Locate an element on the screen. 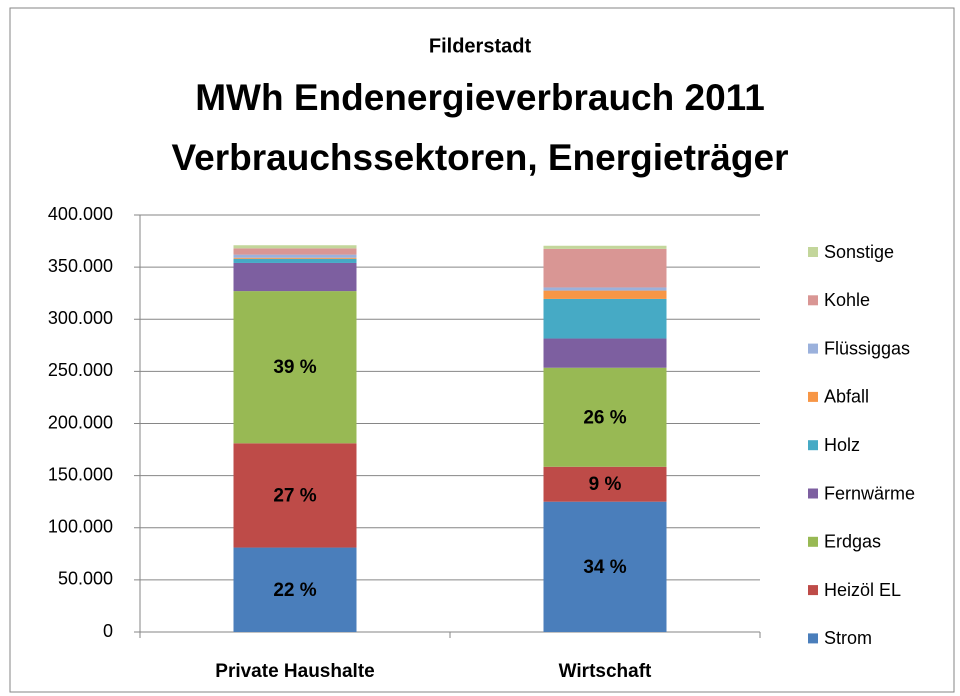  x-tick-label: Wirtschaft is located at coordinates (605, 671).